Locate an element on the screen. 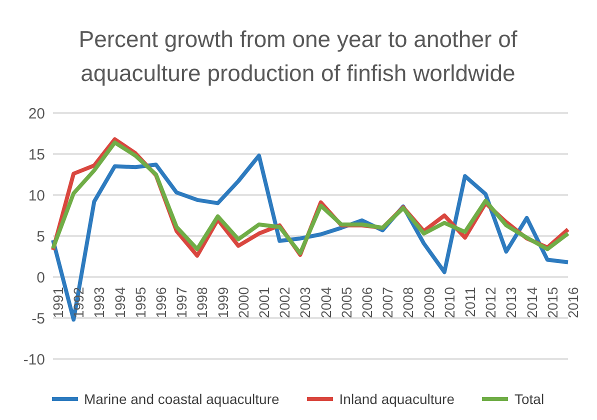 The width and height of the screenshot is (597, 420). legend-label: Marine and coastal aquaculture is located at coordinates (182, 399).